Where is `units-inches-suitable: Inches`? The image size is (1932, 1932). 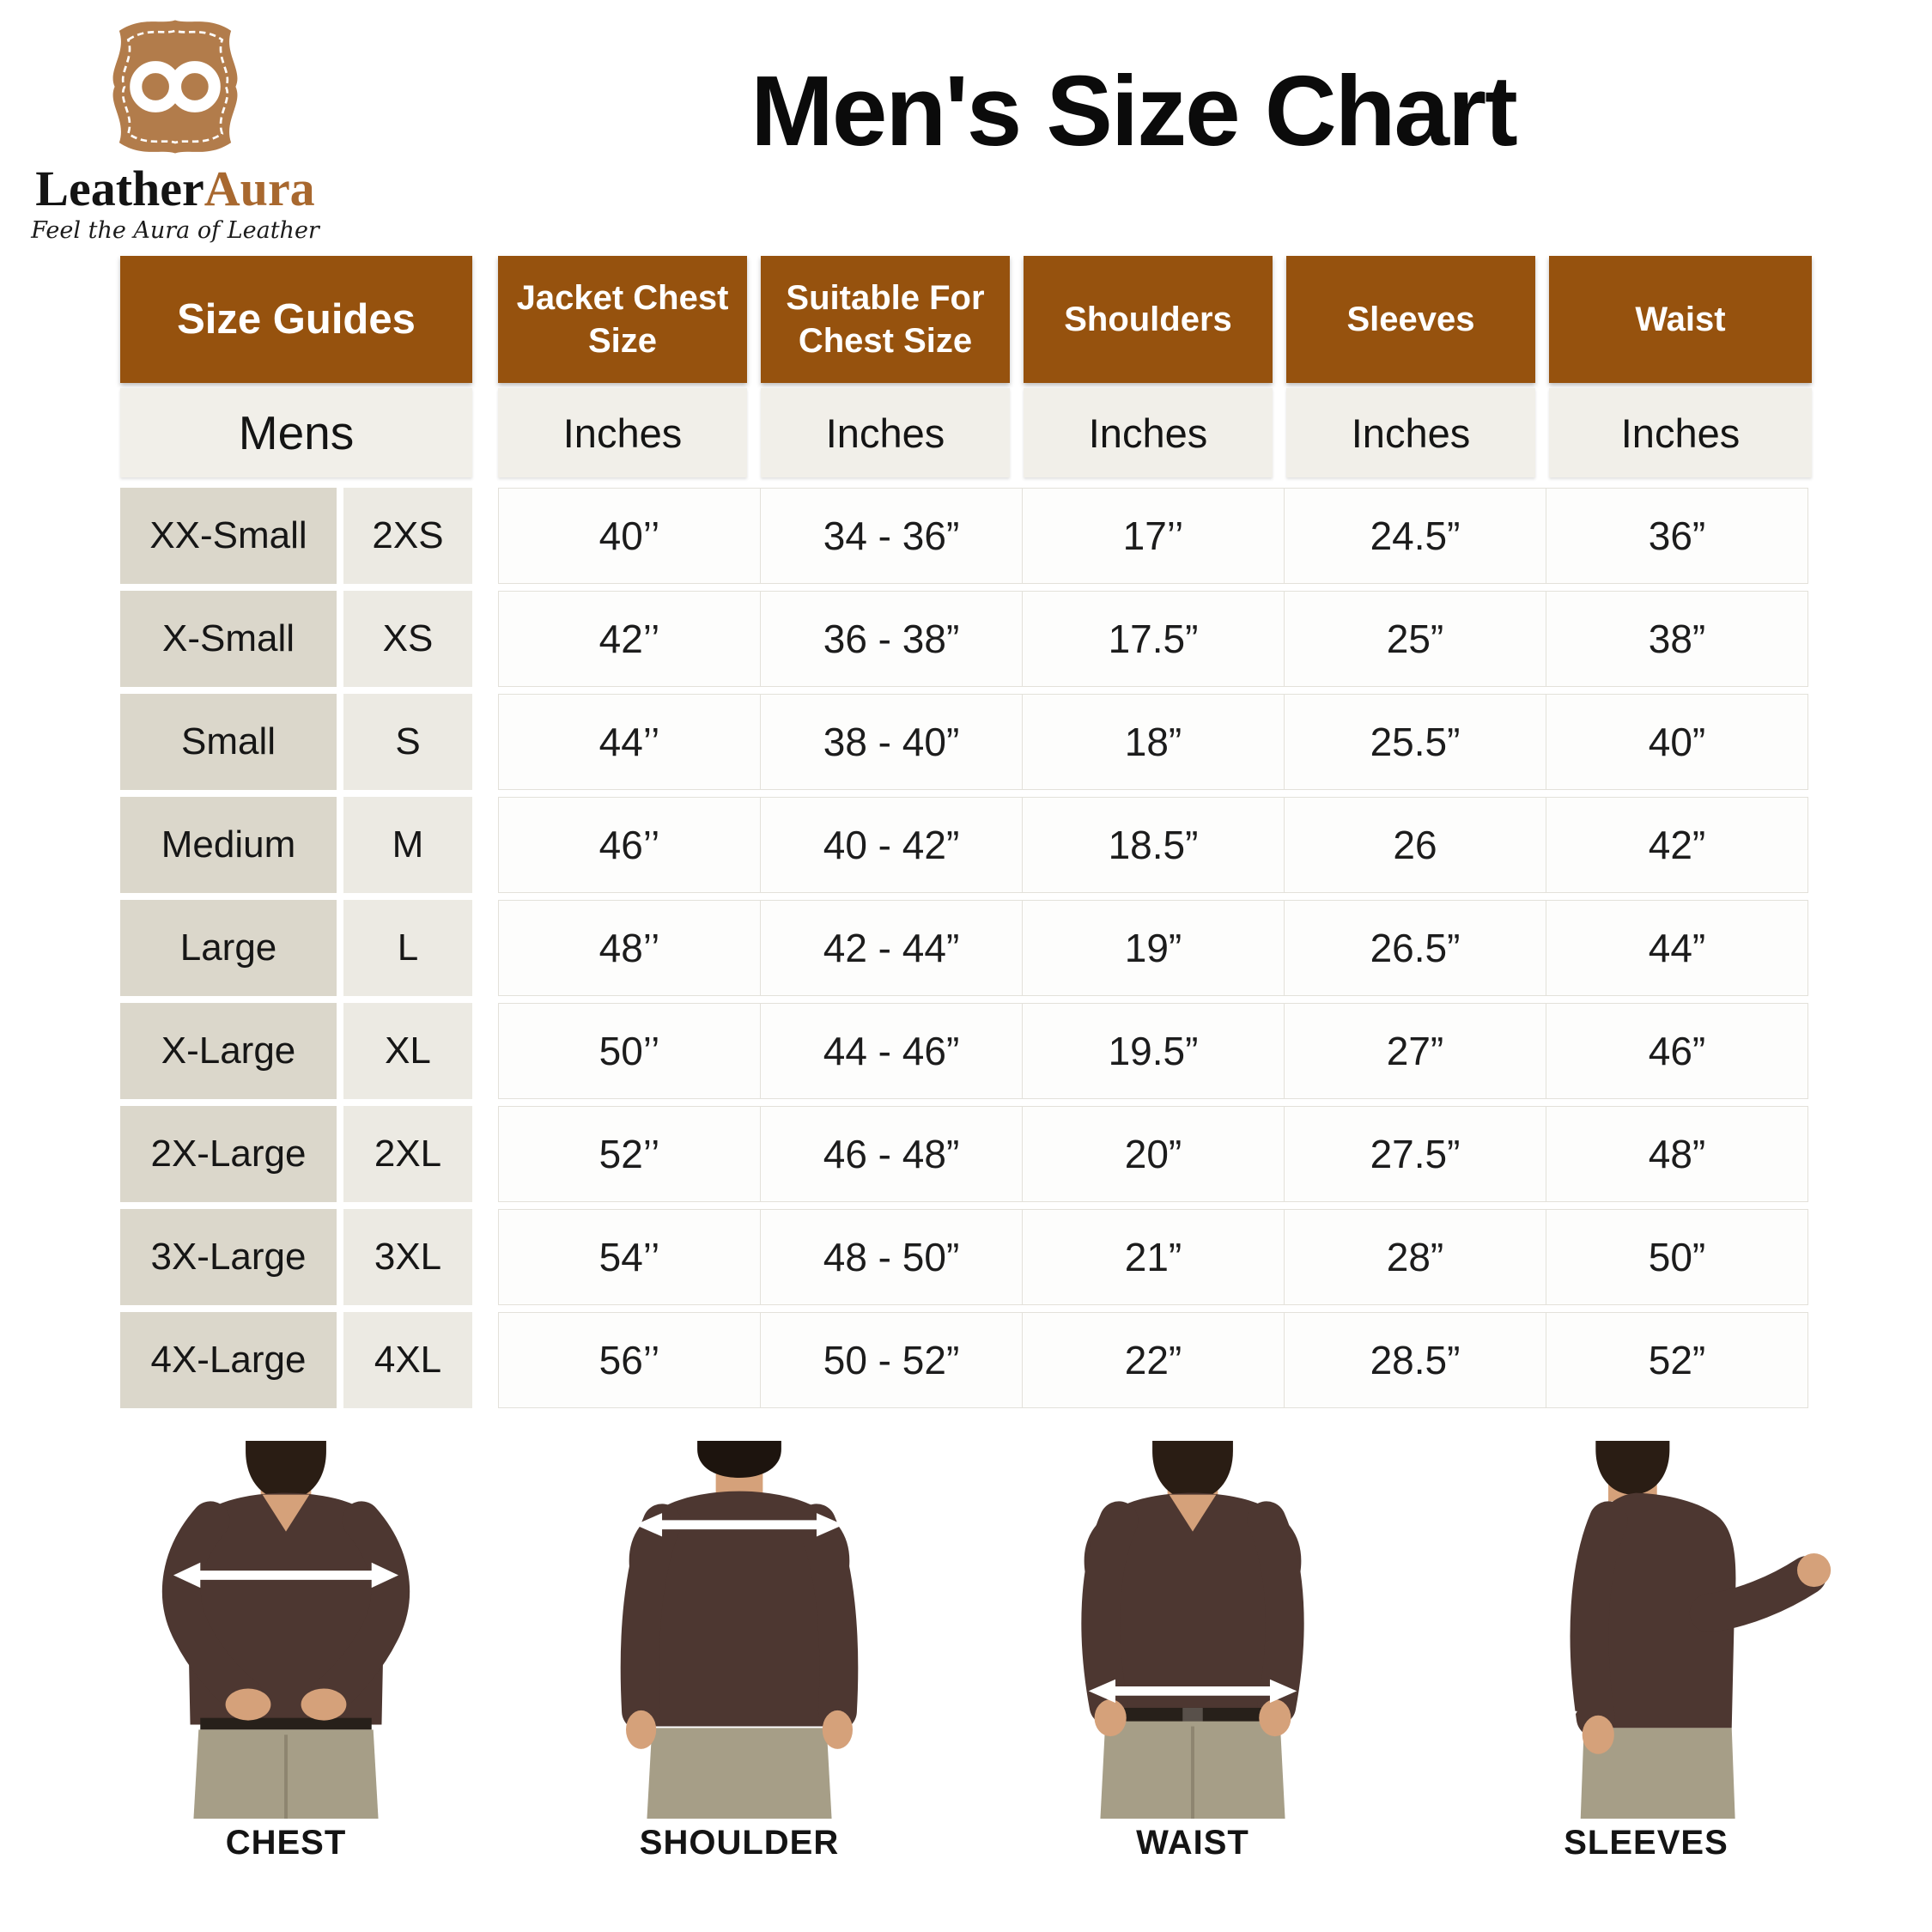
units-inches-suitable: Inches is located at coordinates (885, 432).